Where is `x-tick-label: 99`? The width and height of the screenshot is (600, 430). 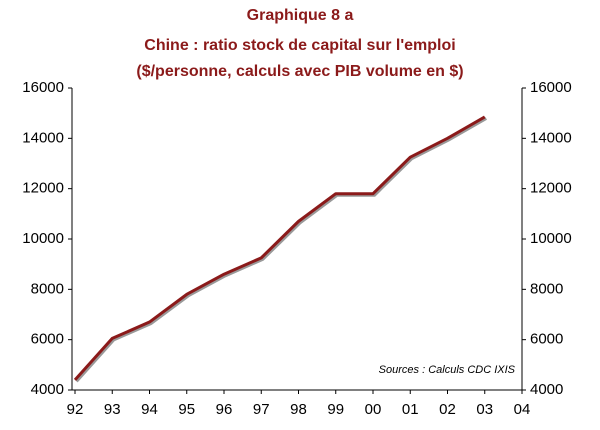
x-tick-label: 99 is located at coordinates (335, 409).